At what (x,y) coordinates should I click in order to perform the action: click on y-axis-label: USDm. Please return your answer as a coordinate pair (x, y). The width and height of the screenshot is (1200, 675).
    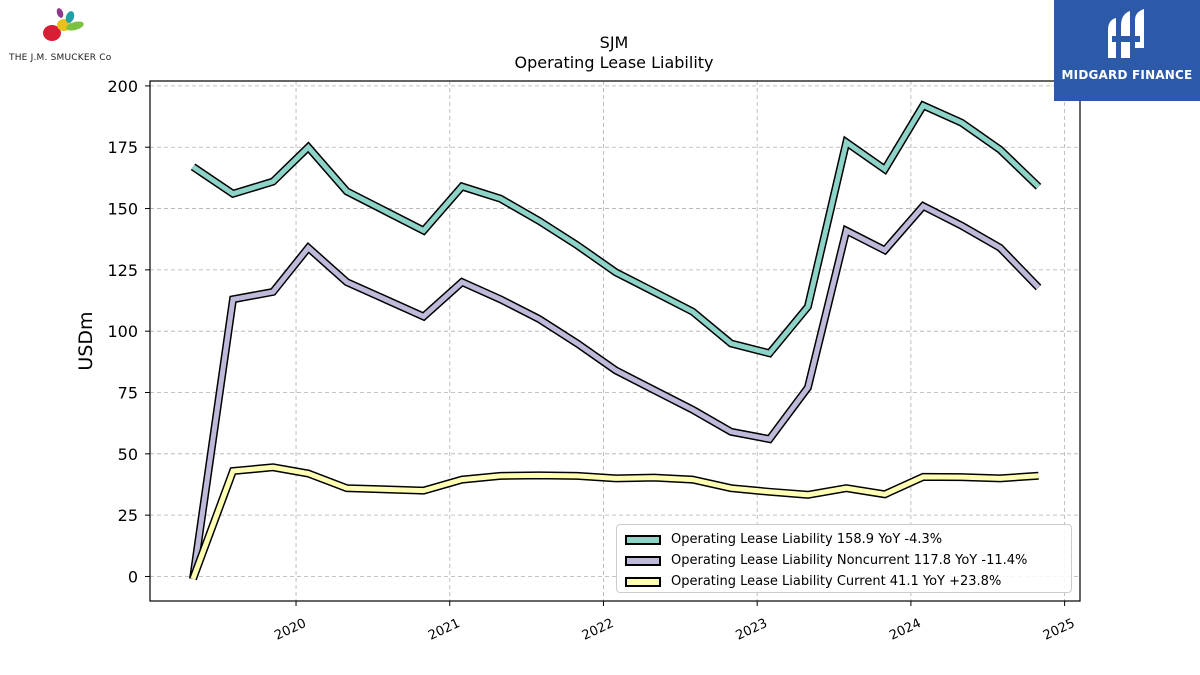
    Looking at the image, I should click on (86, 340).